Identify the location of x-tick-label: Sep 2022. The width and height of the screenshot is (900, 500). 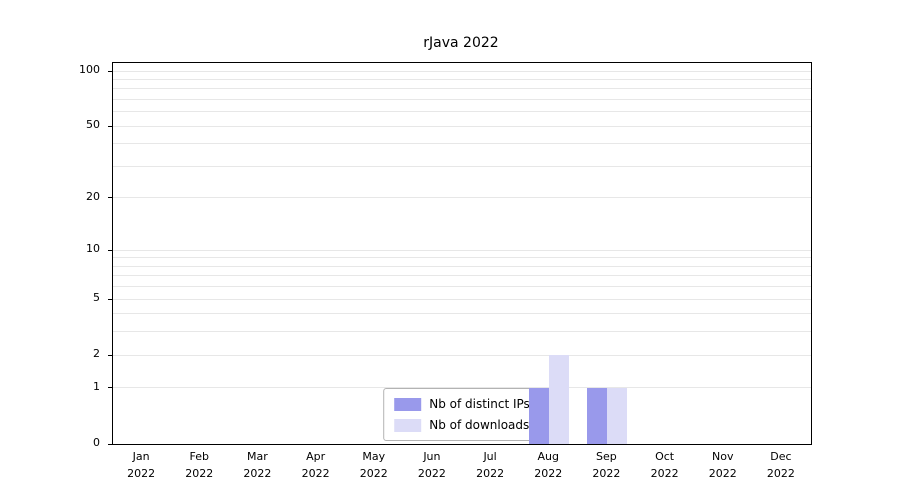
(606, 465).